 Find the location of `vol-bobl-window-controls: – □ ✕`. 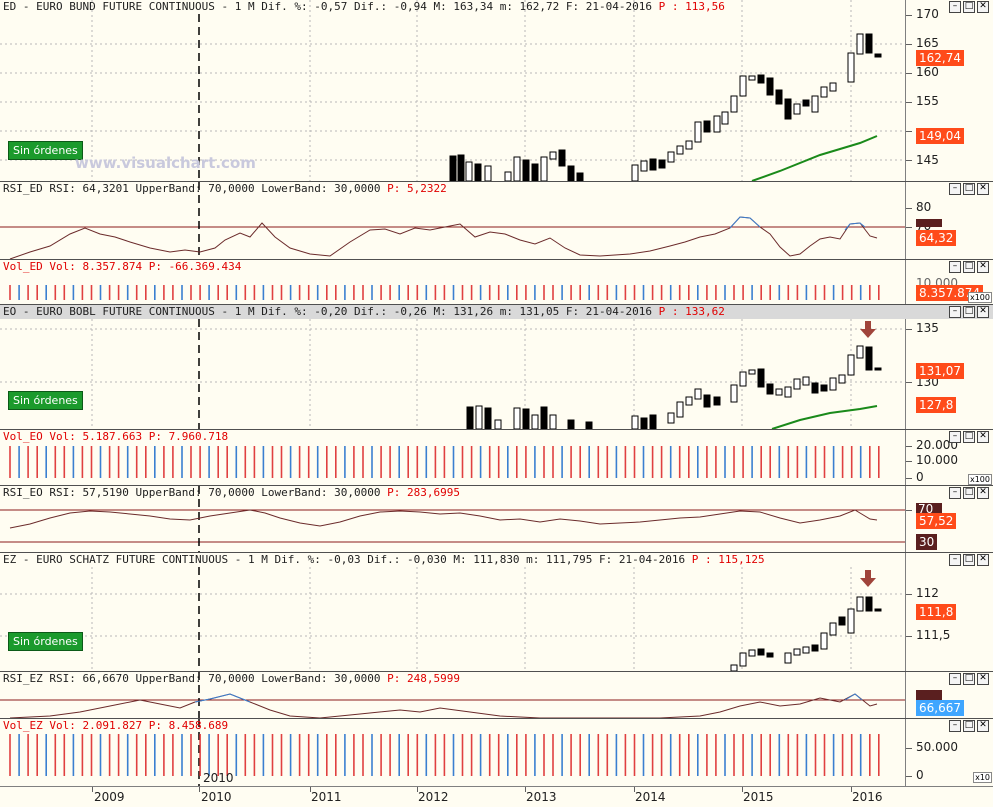

vol-bobl-window-controls: – □ ✕ is located at coordinates (969, 437).